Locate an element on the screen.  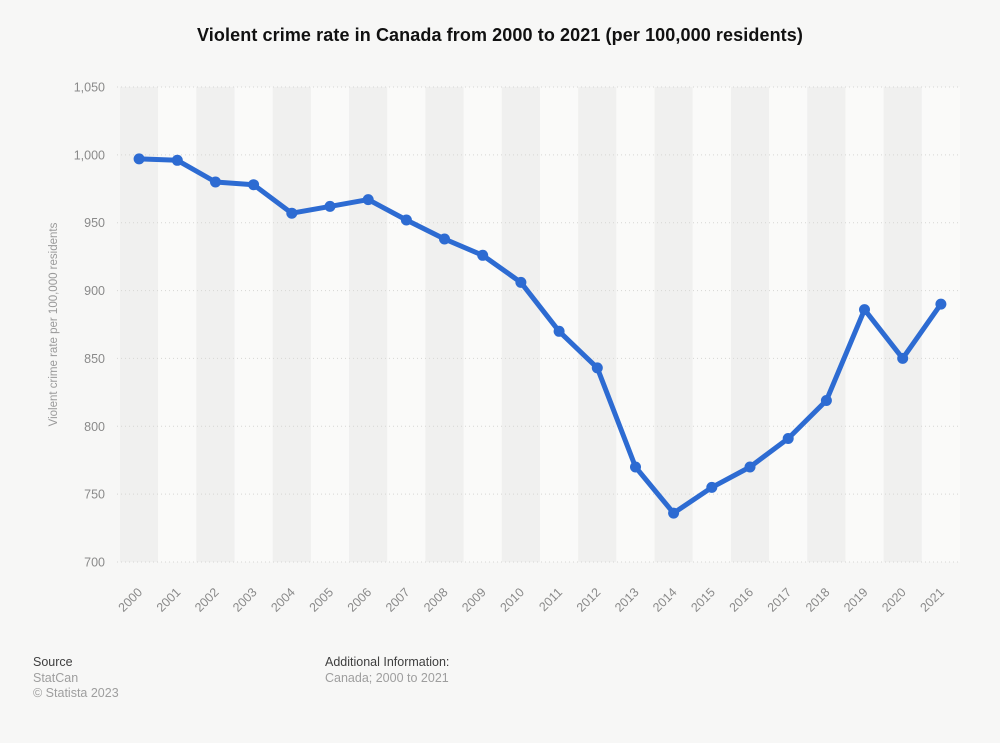
y-tick-label: 800 is located at coordinates (94, 427).